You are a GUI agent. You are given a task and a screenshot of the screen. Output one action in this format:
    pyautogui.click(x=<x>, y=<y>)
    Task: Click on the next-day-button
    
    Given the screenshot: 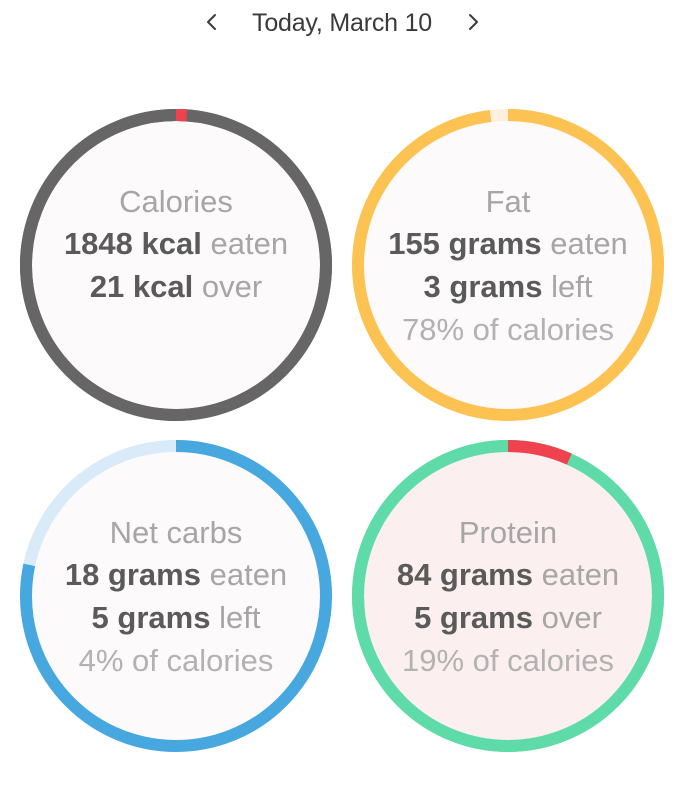 What is the action you would take?
    pyautogui.click(x=473, y=22)
    